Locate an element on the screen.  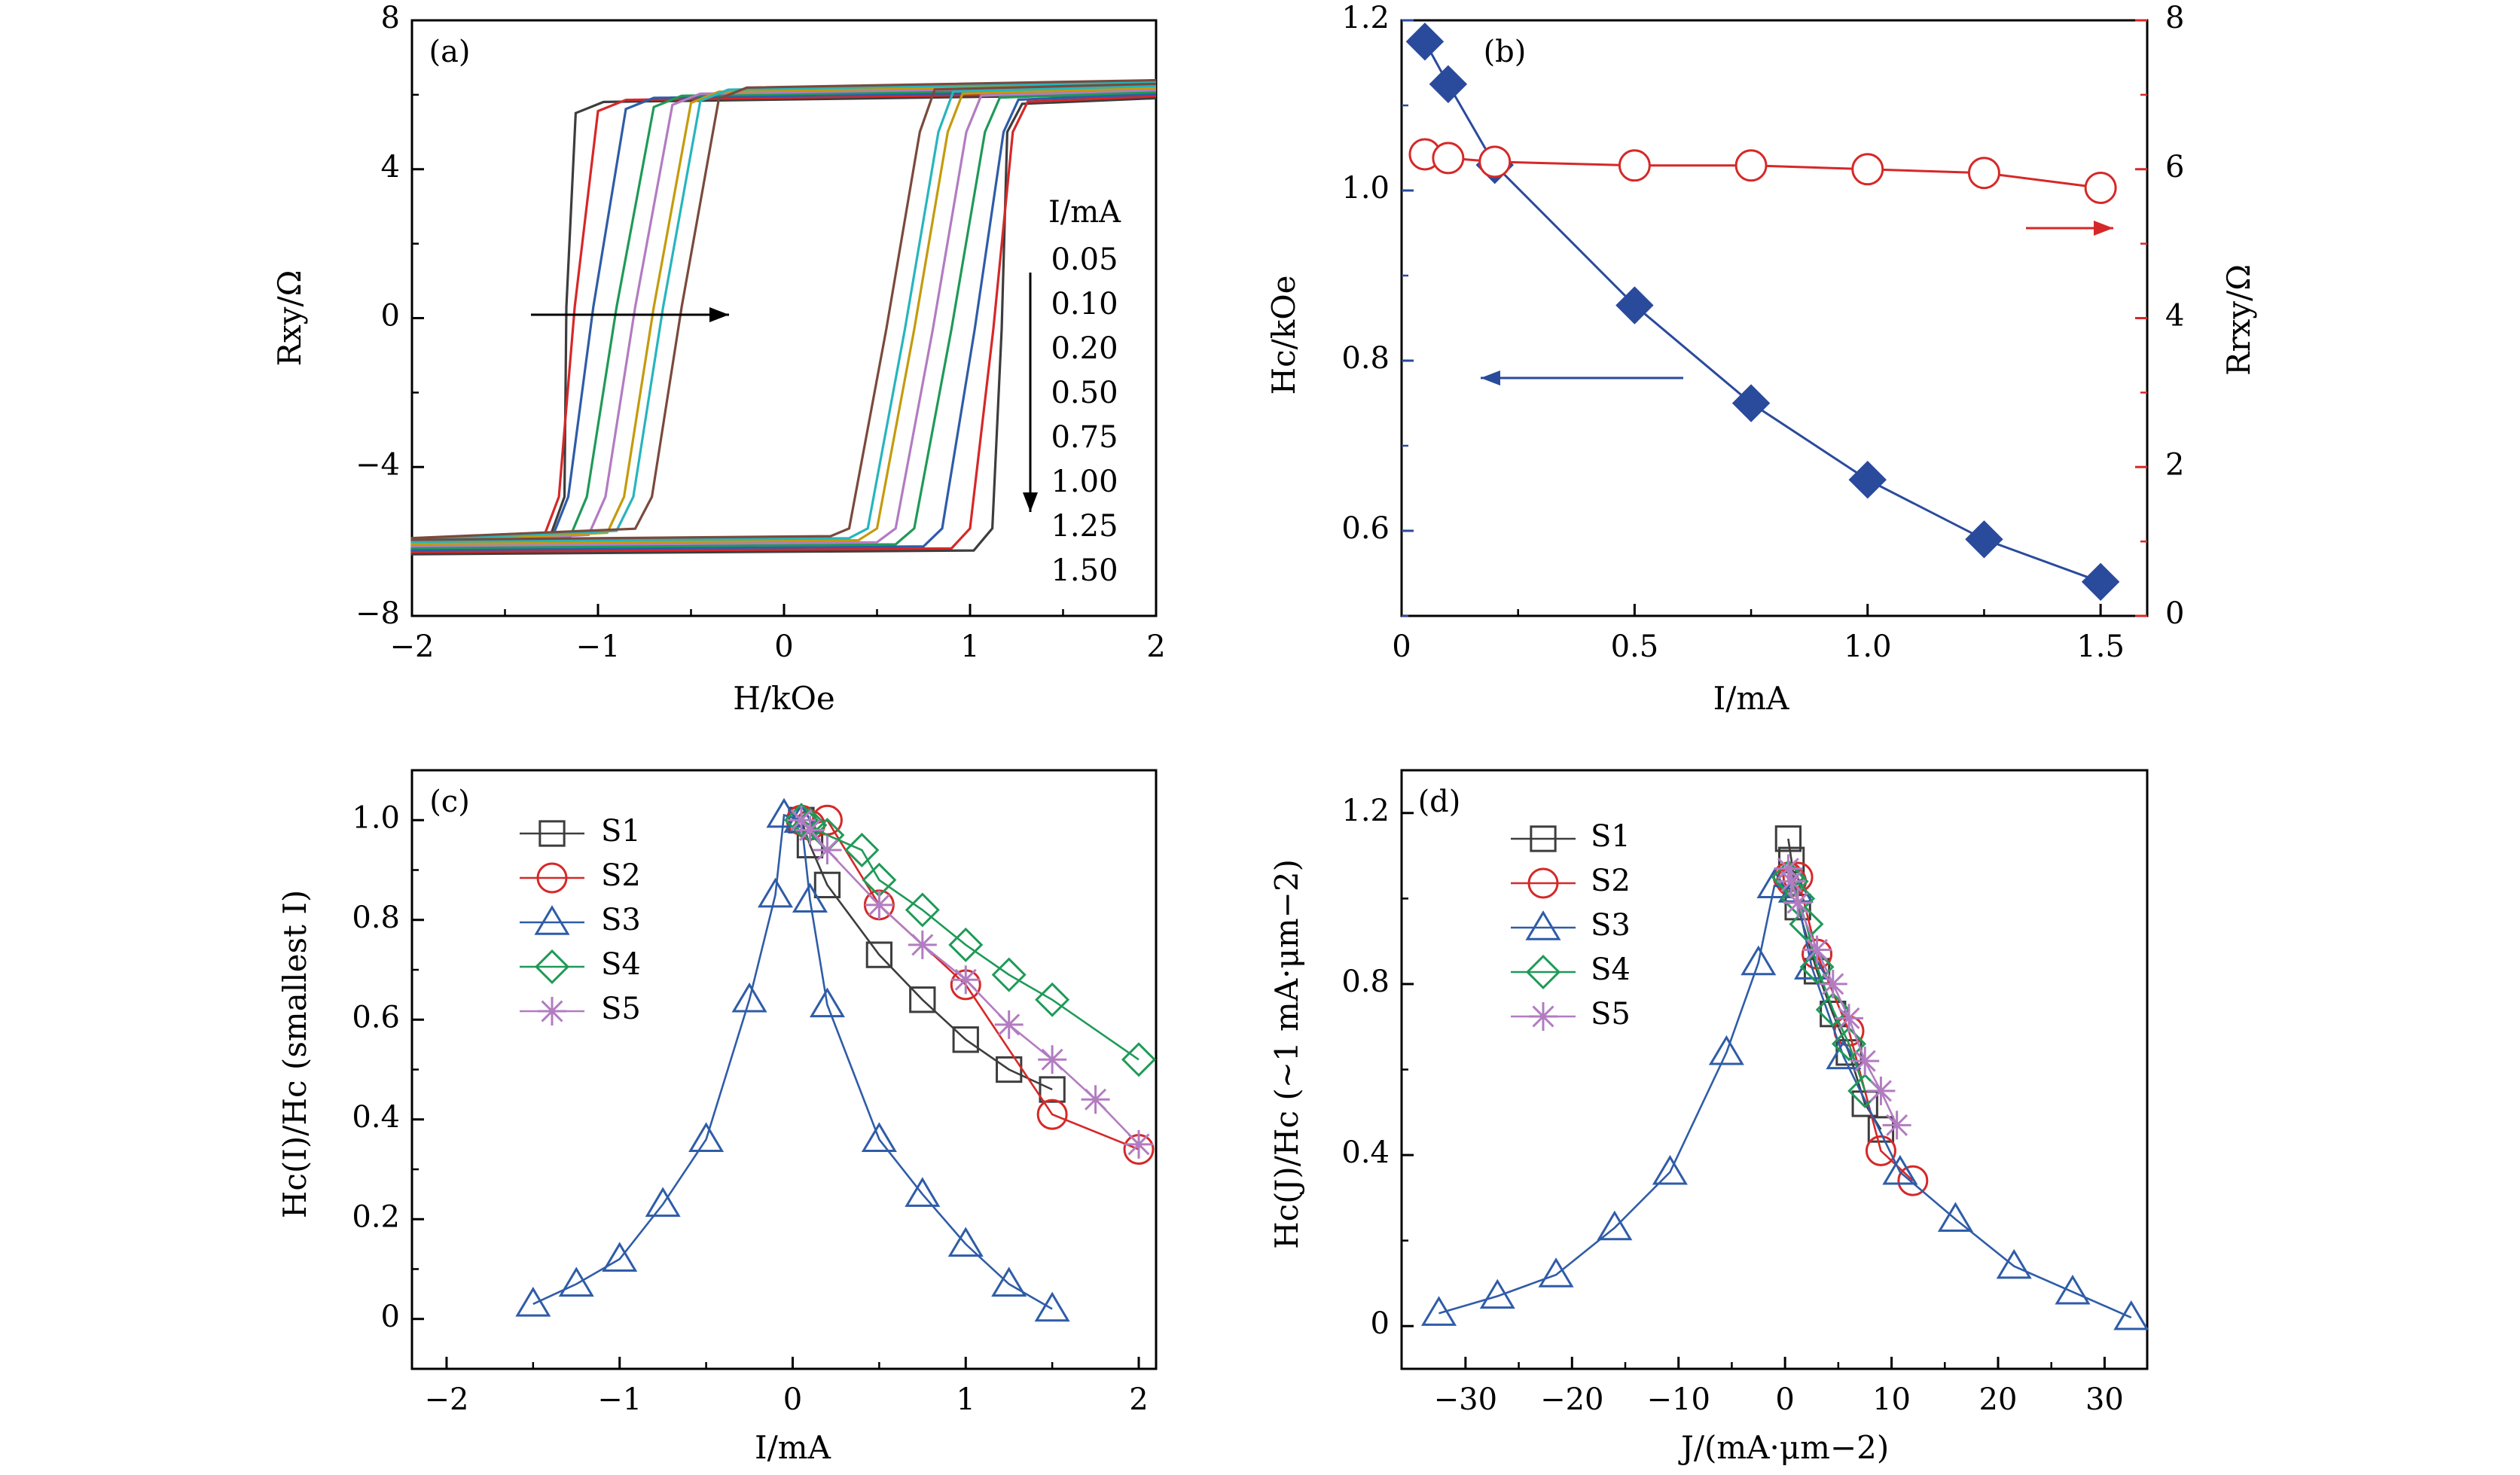
y-tick-label: 1.2 is located at coordinates (1365, 18).